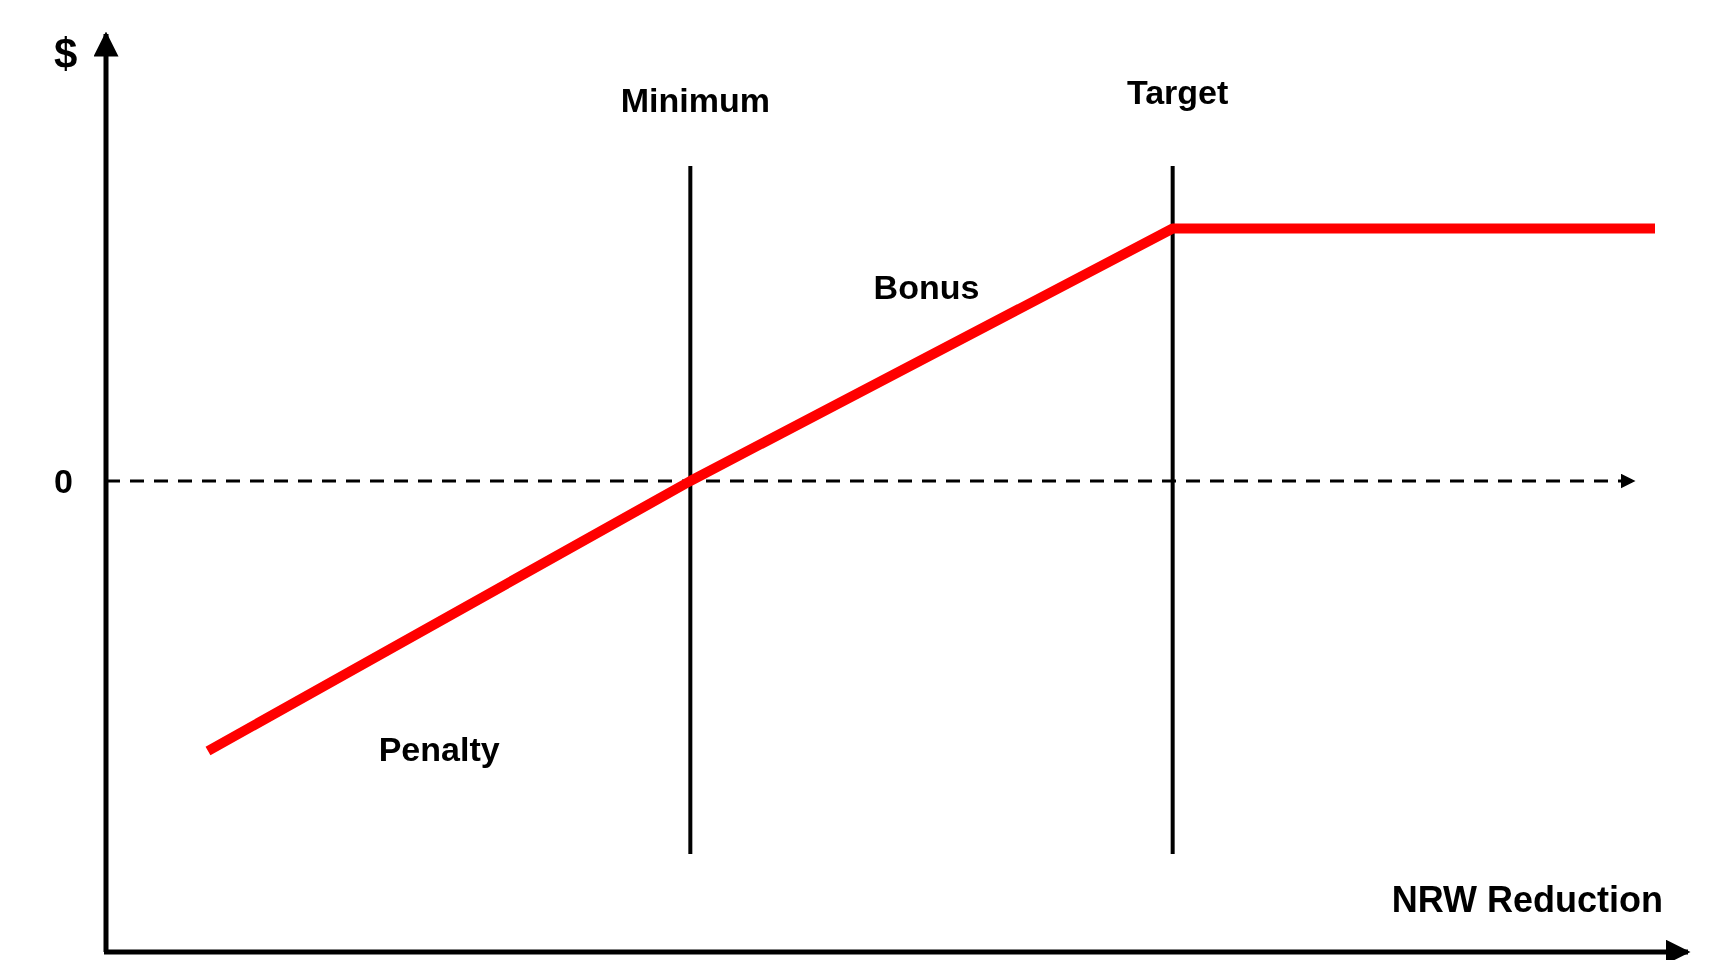 This screenshot has width=1711, height=968. Describe the element at coordinates (66, 53) in the screenshot. I see `y-axis-title: $` at that location.